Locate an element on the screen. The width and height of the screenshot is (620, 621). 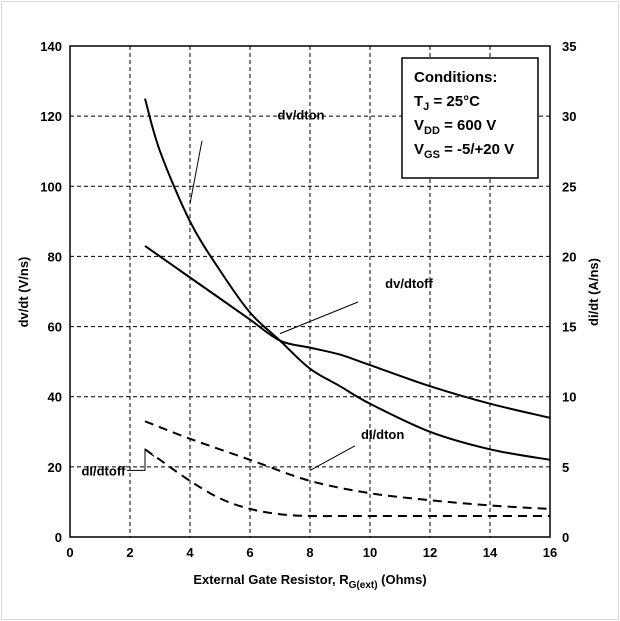
y2-tick-label: 20 is located at coordinates (569, 256).